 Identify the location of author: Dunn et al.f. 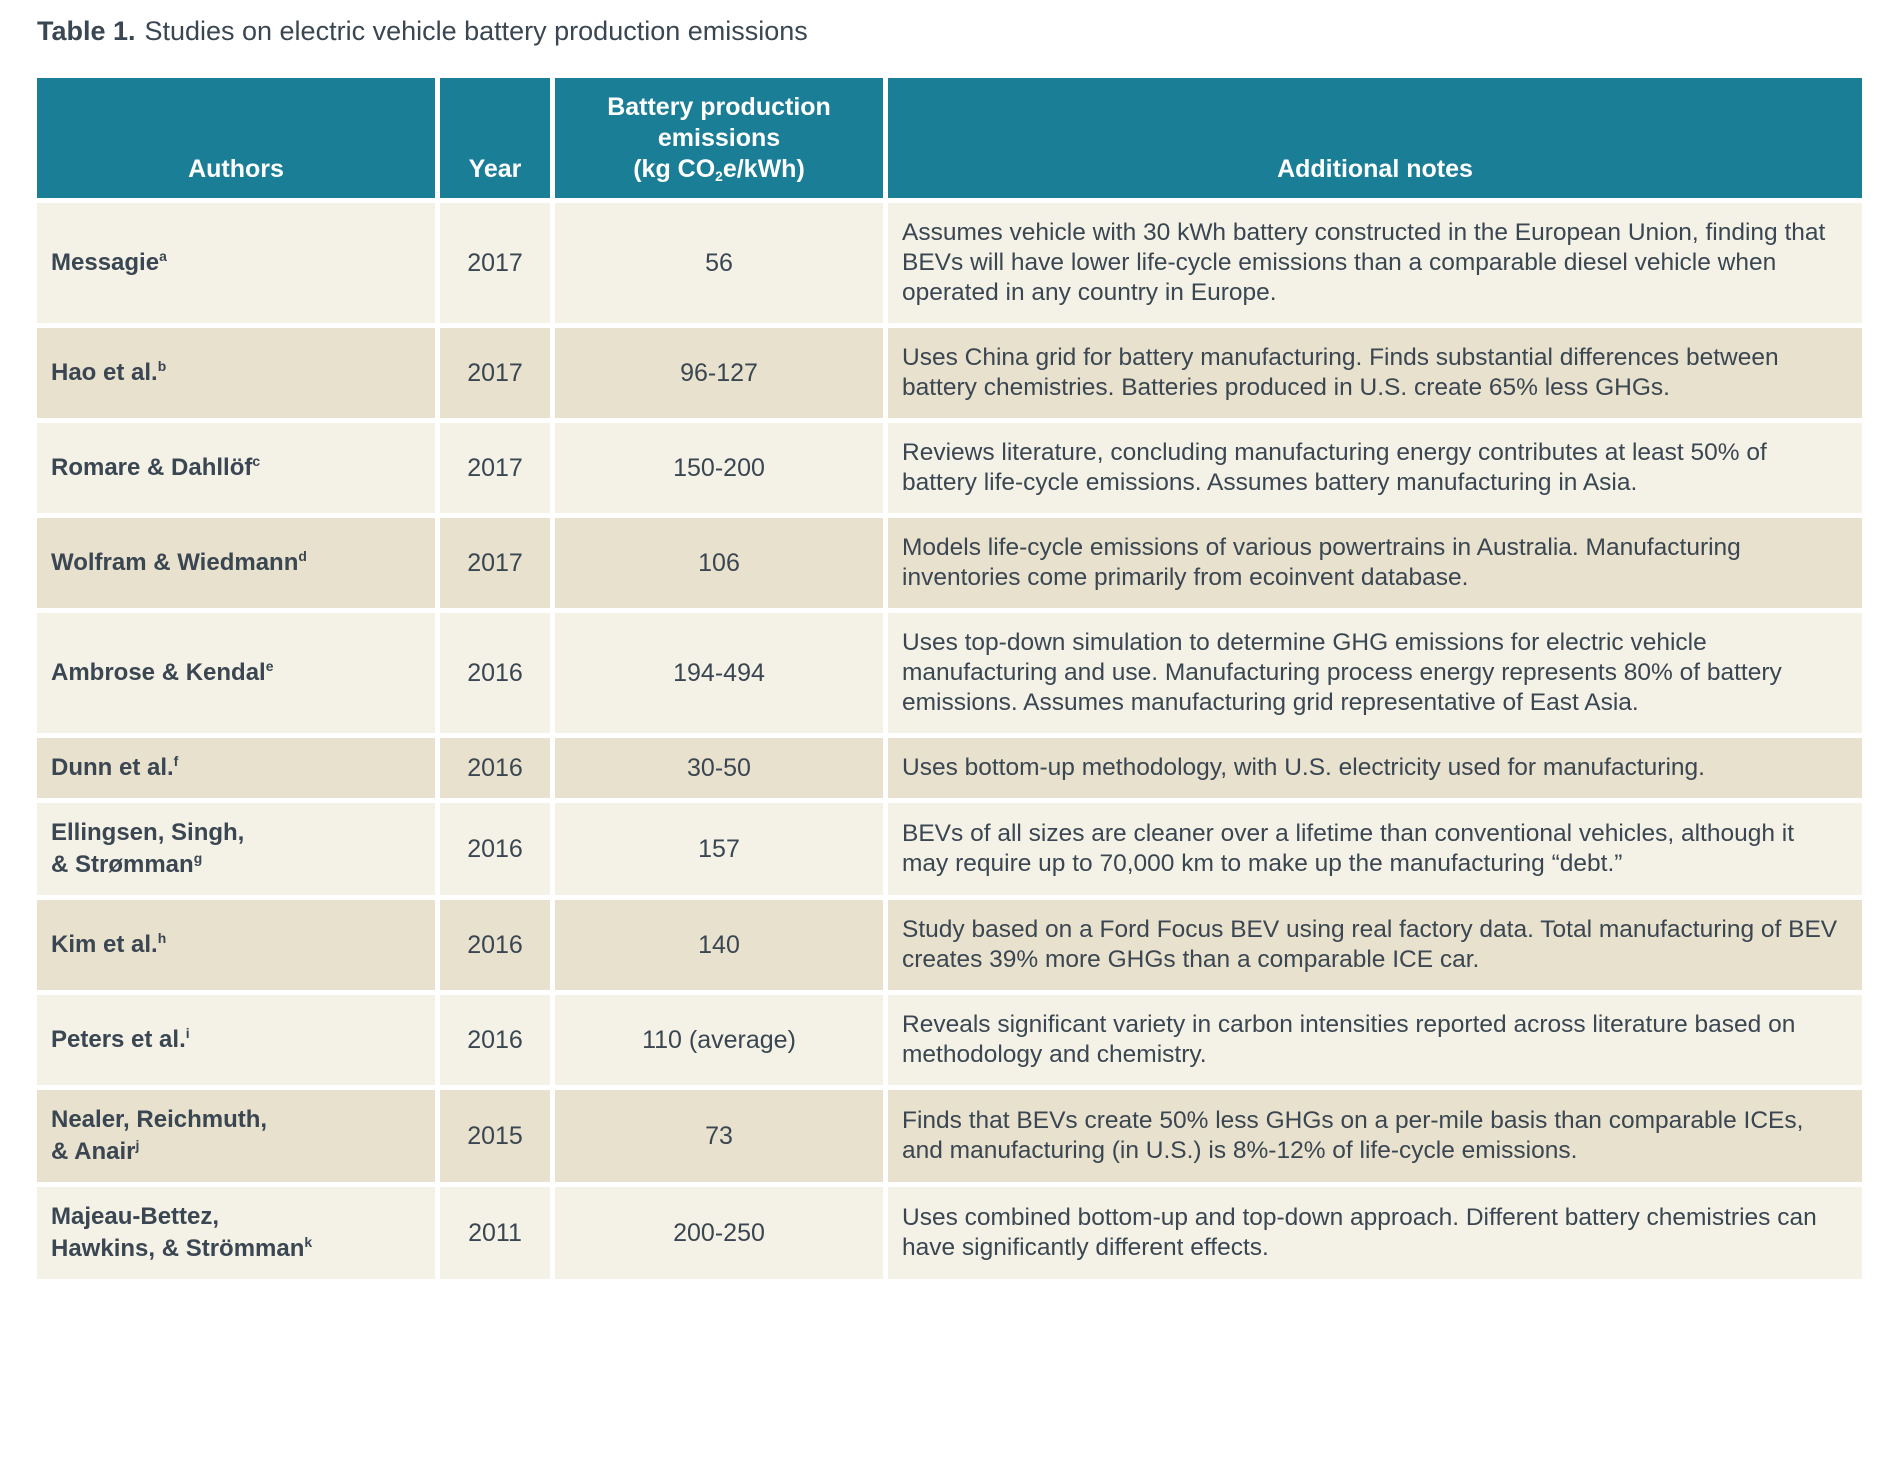
(114, 768).